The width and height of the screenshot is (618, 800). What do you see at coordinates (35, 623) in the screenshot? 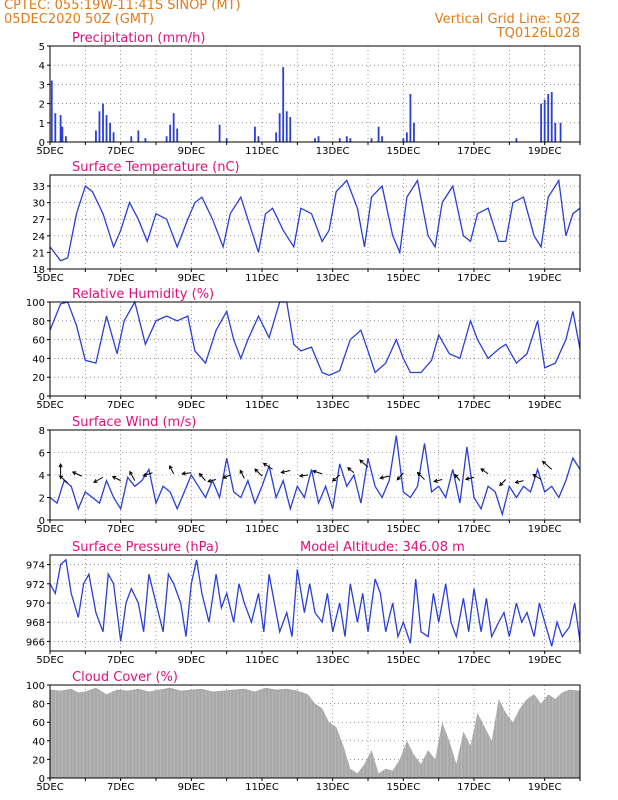
I see `y-tick-label: 968` at bounding box center [35, 623].